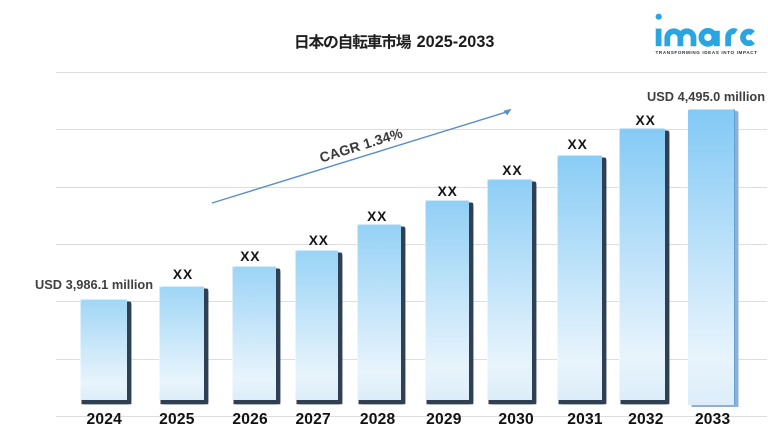 This screenshot has height=432, width=768. What do you see at coordinates (707, 52) in the screenshot?
I see `svg-text: TRANSFORMING IDEAS INTO IMPACT` at bounding box center [707, 52].